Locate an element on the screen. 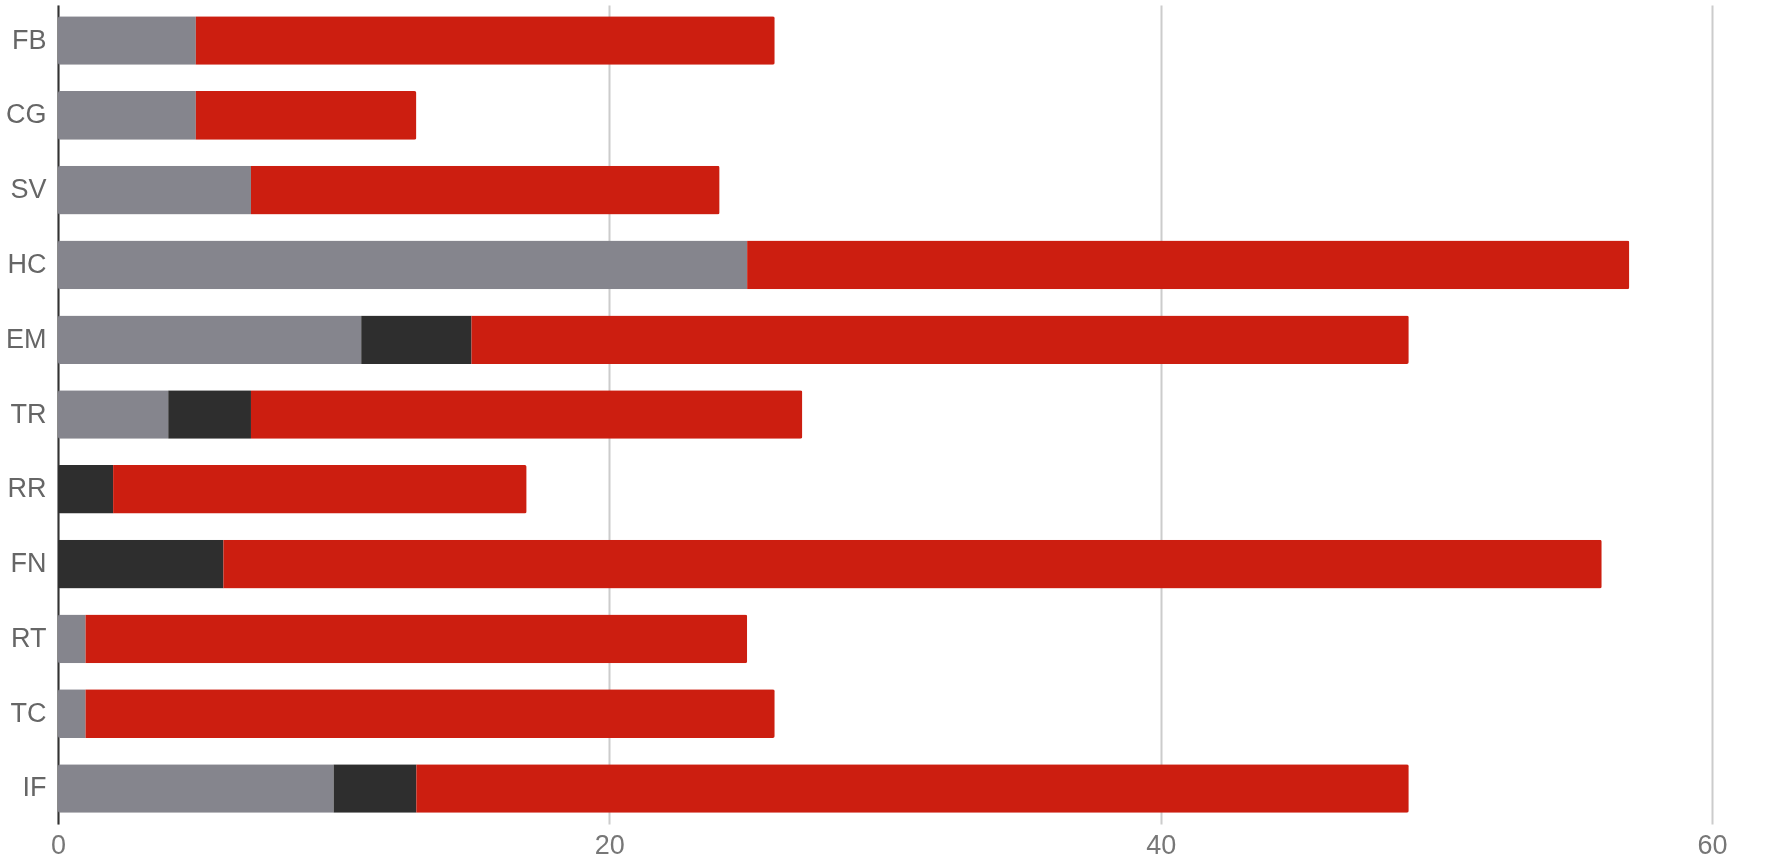  x-tick-label: 60 is located at coordinates (1712, 844).